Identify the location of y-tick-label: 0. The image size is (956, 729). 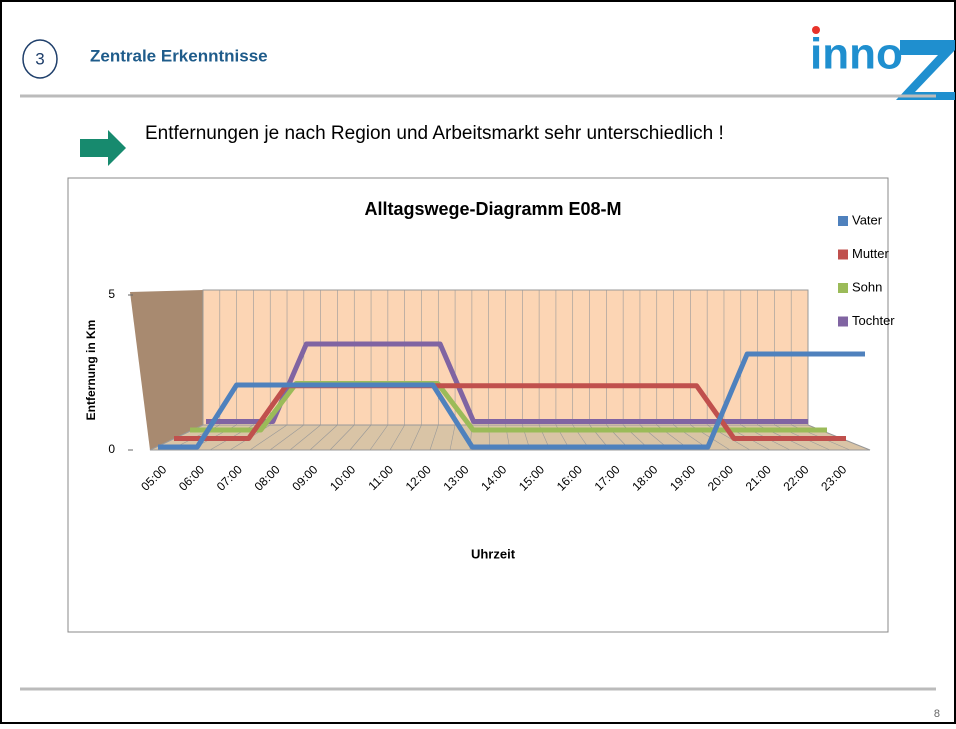
(111, 449).